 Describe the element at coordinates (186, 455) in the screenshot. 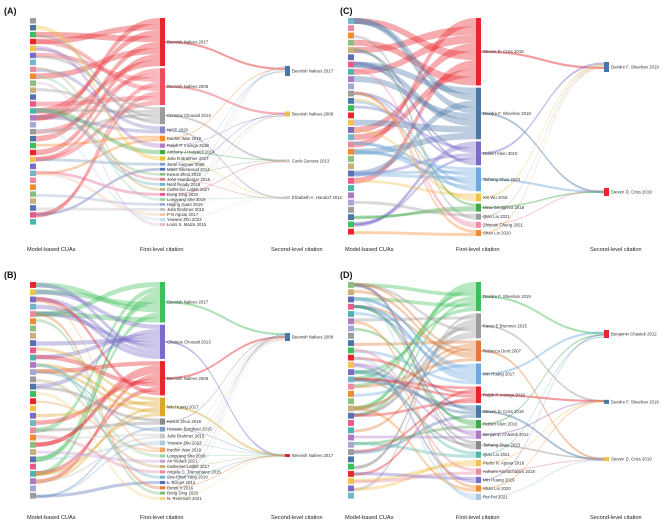

I see `first-level-label: Longyang She 2019` at that location.